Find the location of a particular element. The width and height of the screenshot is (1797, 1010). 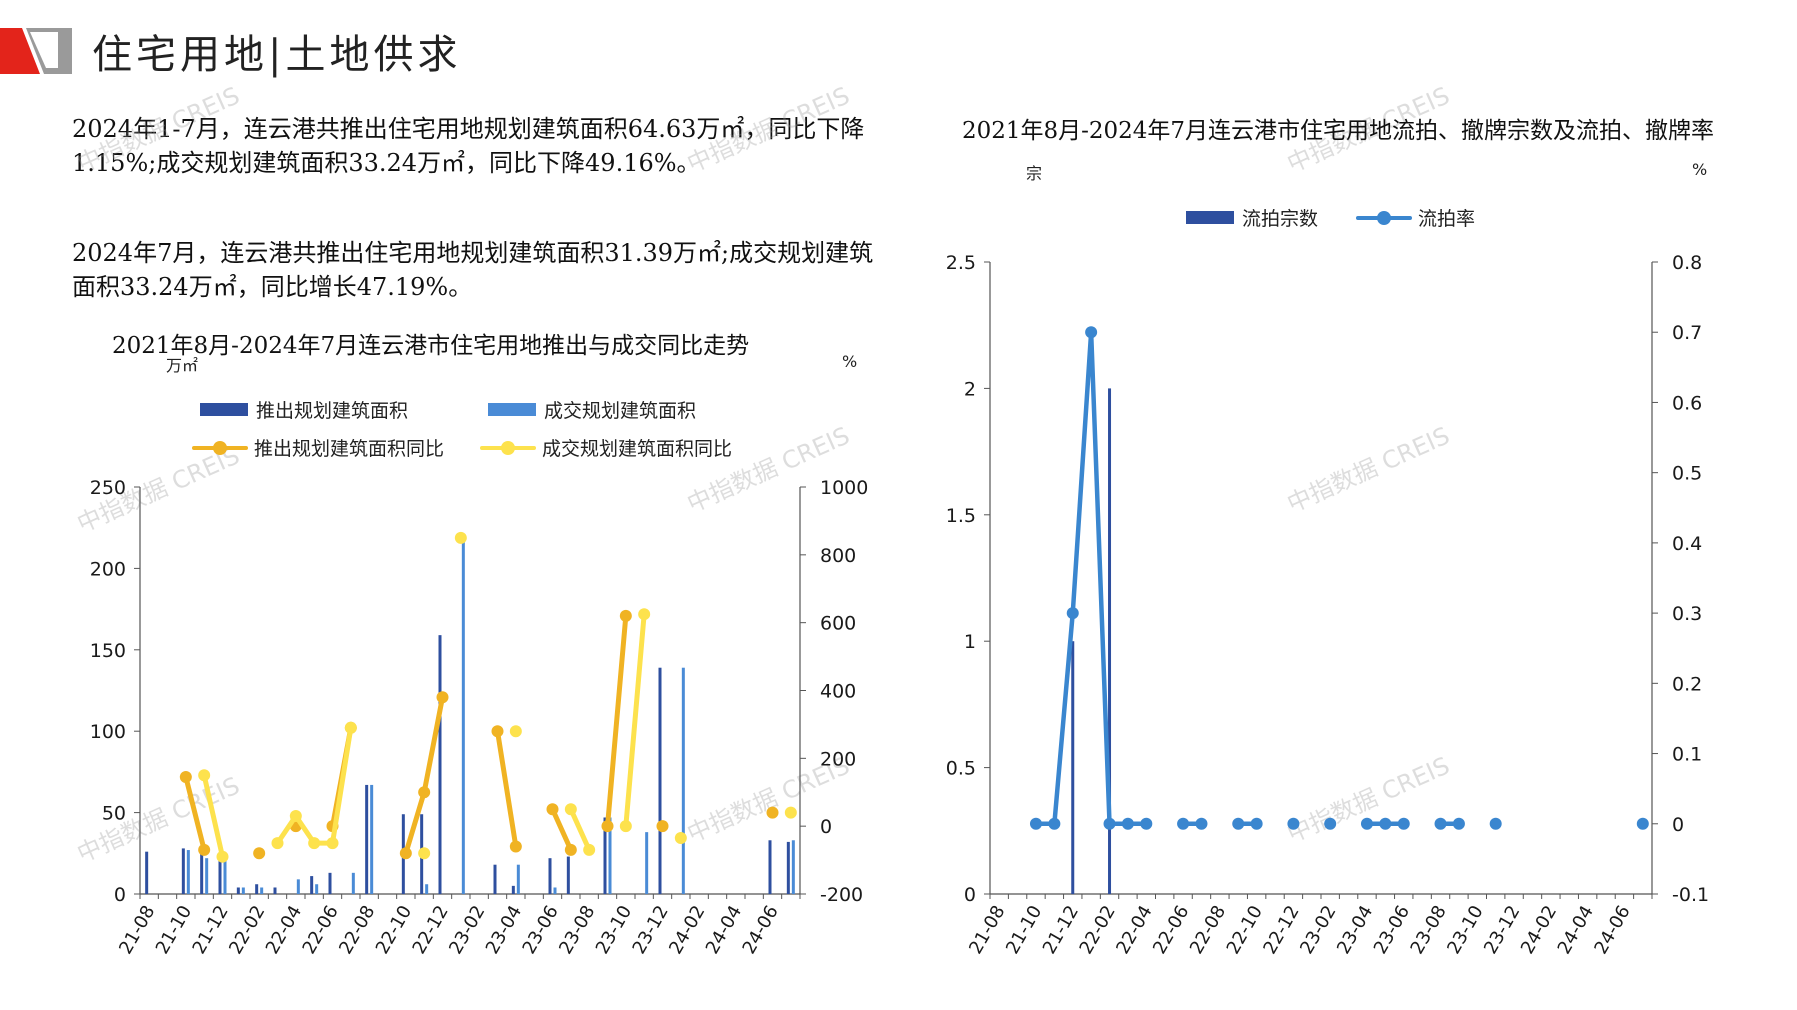

y-right-tick-label: -200 is located at coordinates (841, 895).